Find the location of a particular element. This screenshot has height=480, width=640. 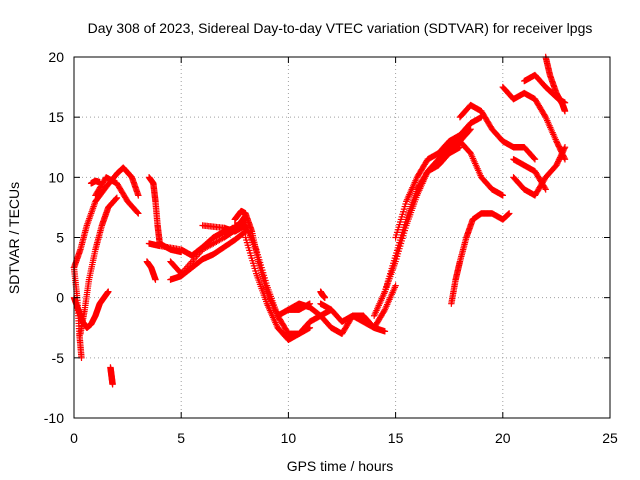

series-arc-q is located at coordinates (358, 306).